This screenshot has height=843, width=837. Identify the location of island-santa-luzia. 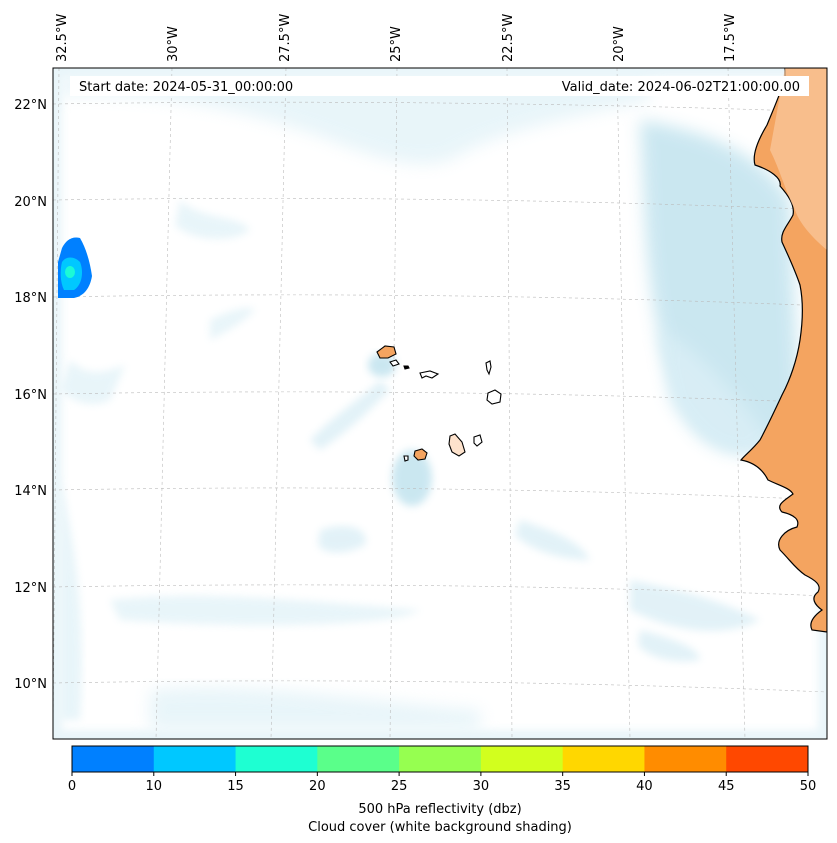
(406, 367).